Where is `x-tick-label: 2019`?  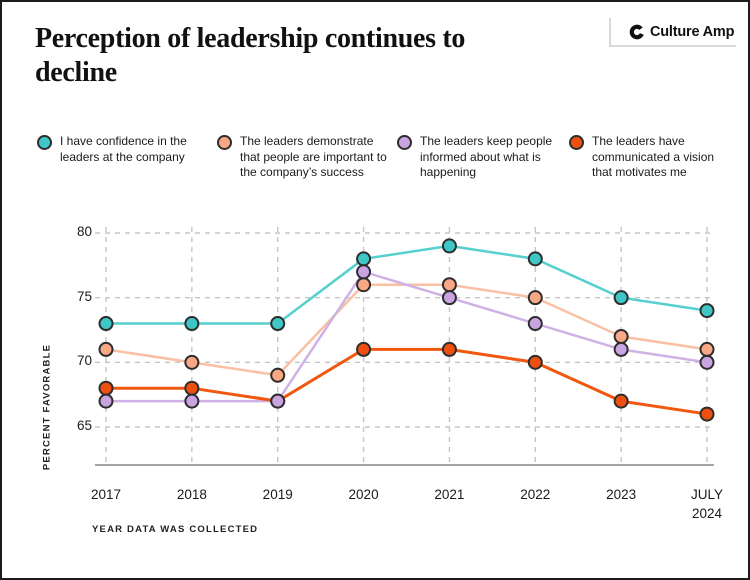 x-tick-label: 2019 is located at coordinates (277, 494).